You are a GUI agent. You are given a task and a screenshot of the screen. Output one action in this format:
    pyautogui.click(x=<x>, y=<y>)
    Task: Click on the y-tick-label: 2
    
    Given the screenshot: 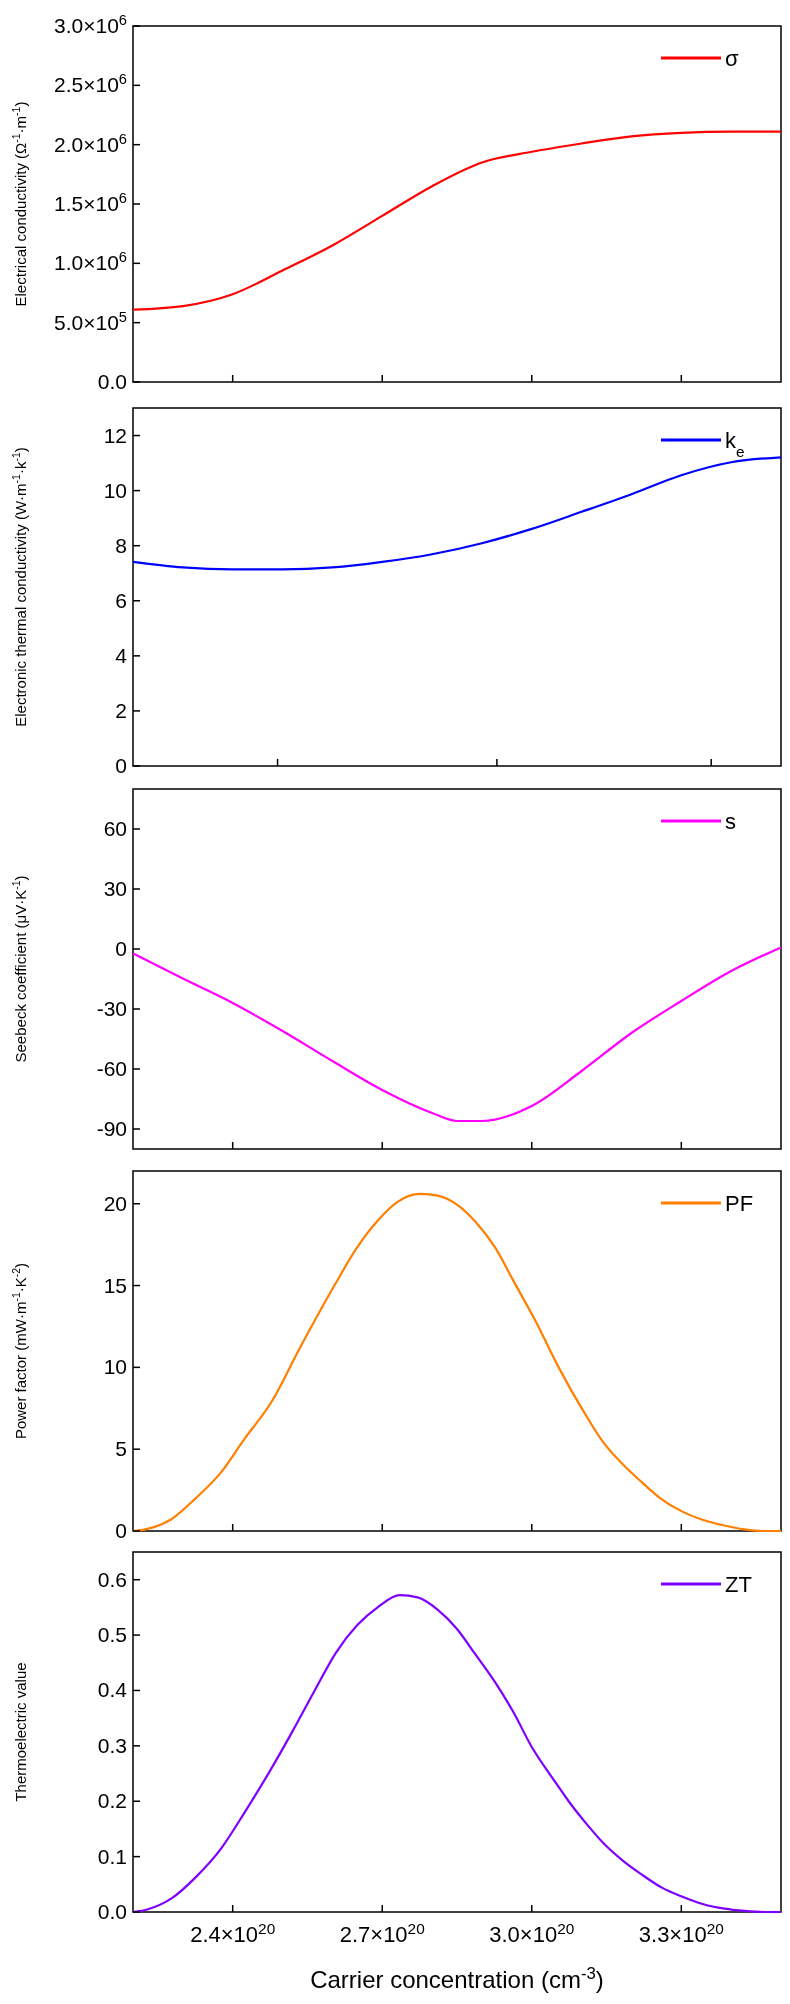 What is the action you would take?
    pyautogui.click(x=121, y=710)
    